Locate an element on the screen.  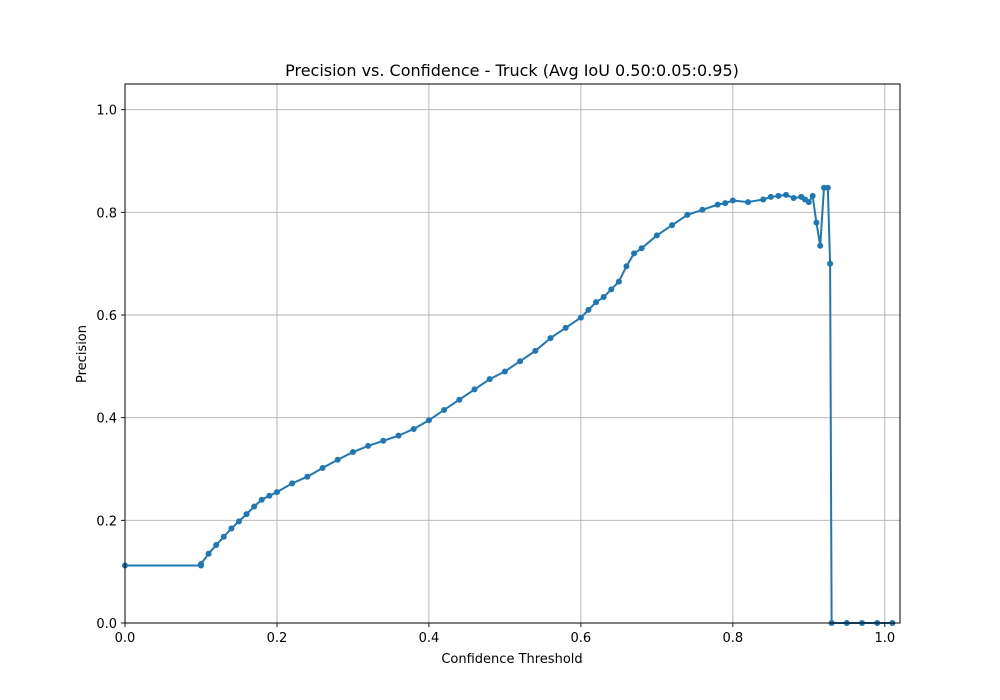
x-axis-label: Confidence Threshold is located at coordinates (511, 659).